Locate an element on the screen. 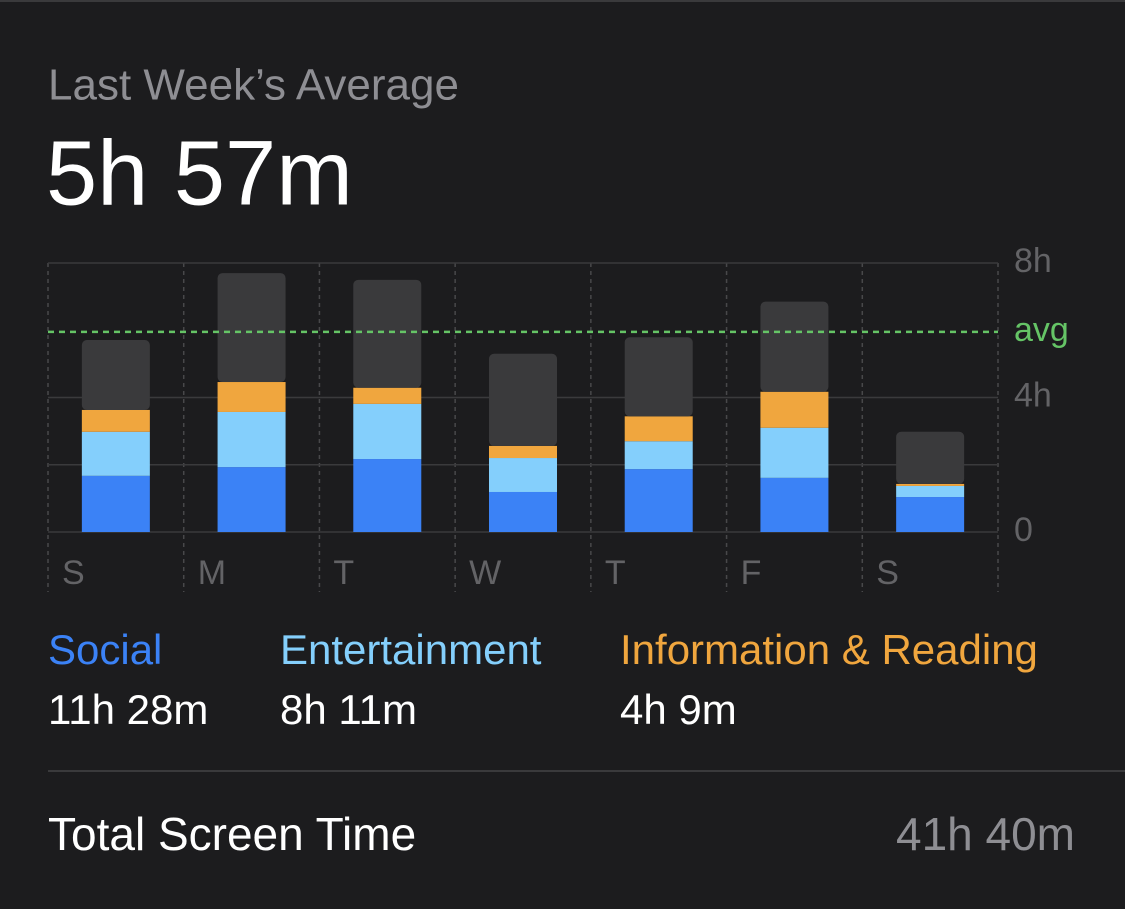 This screenshot has height=909, width=1125. legend-total: 8h 11m is located at coordinates (348, 709).